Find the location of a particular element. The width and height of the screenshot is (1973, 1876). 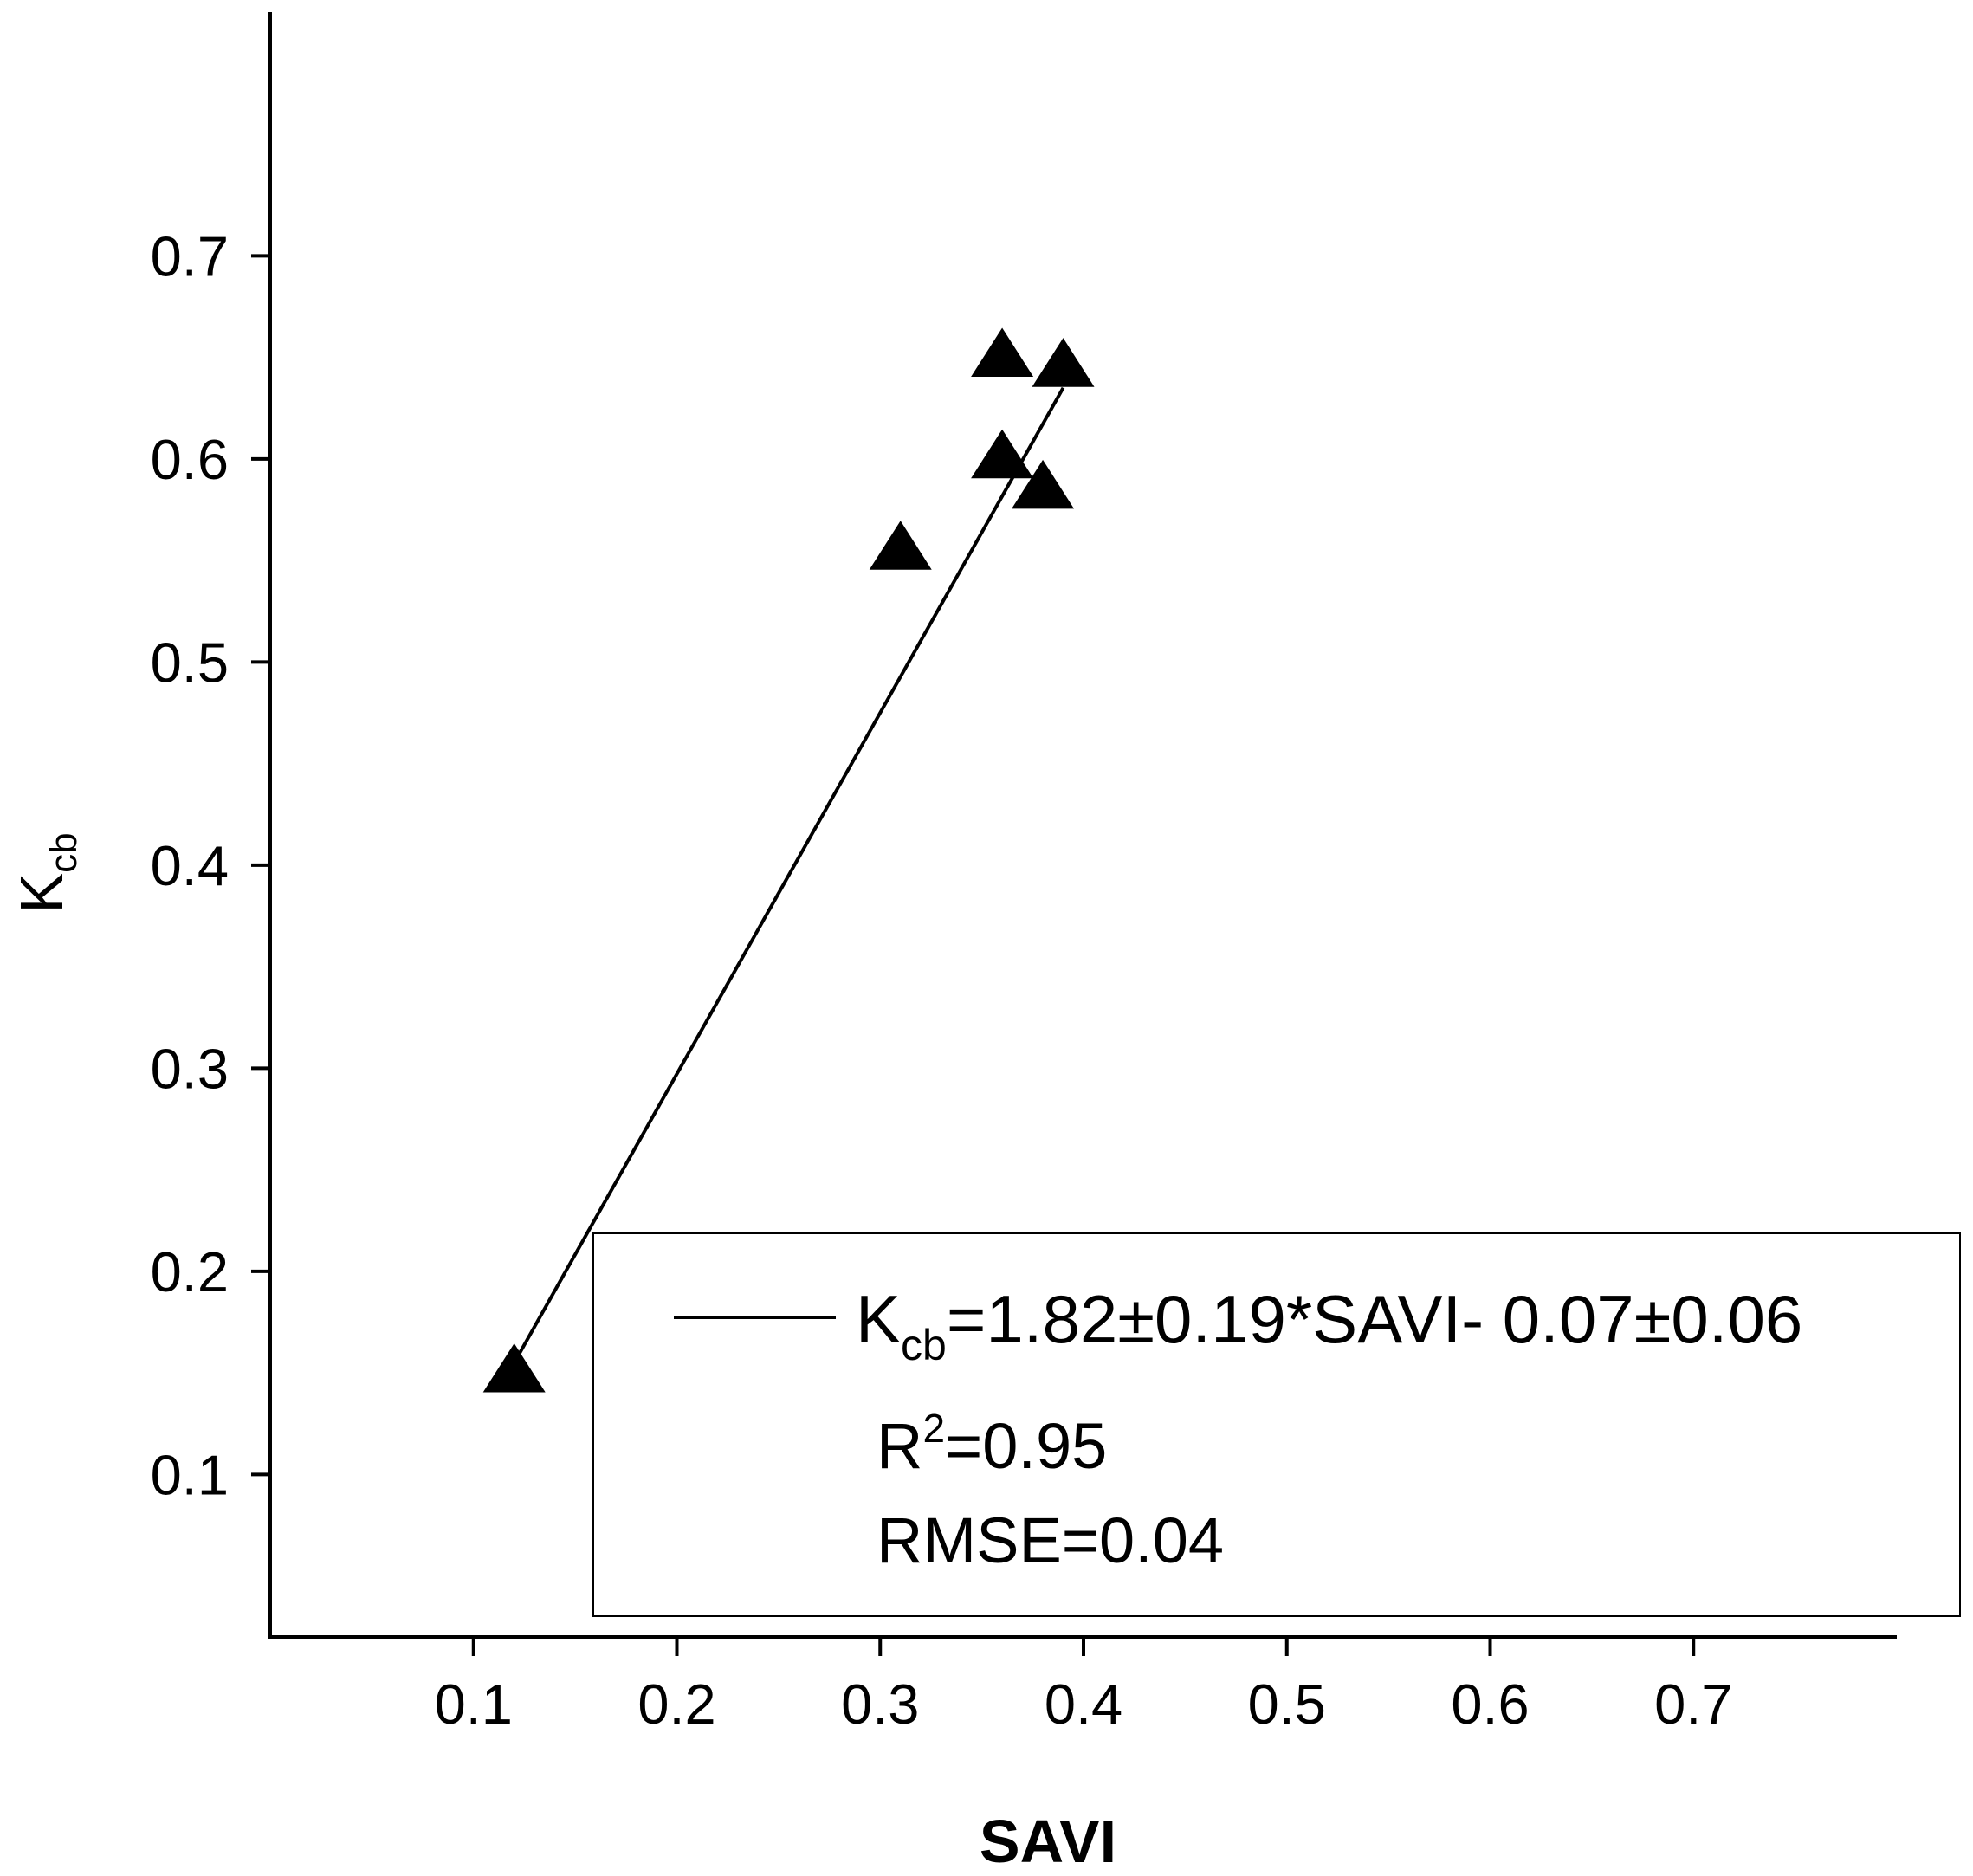

y-tick-label: 0.4 is located at coordinates (190, 865).